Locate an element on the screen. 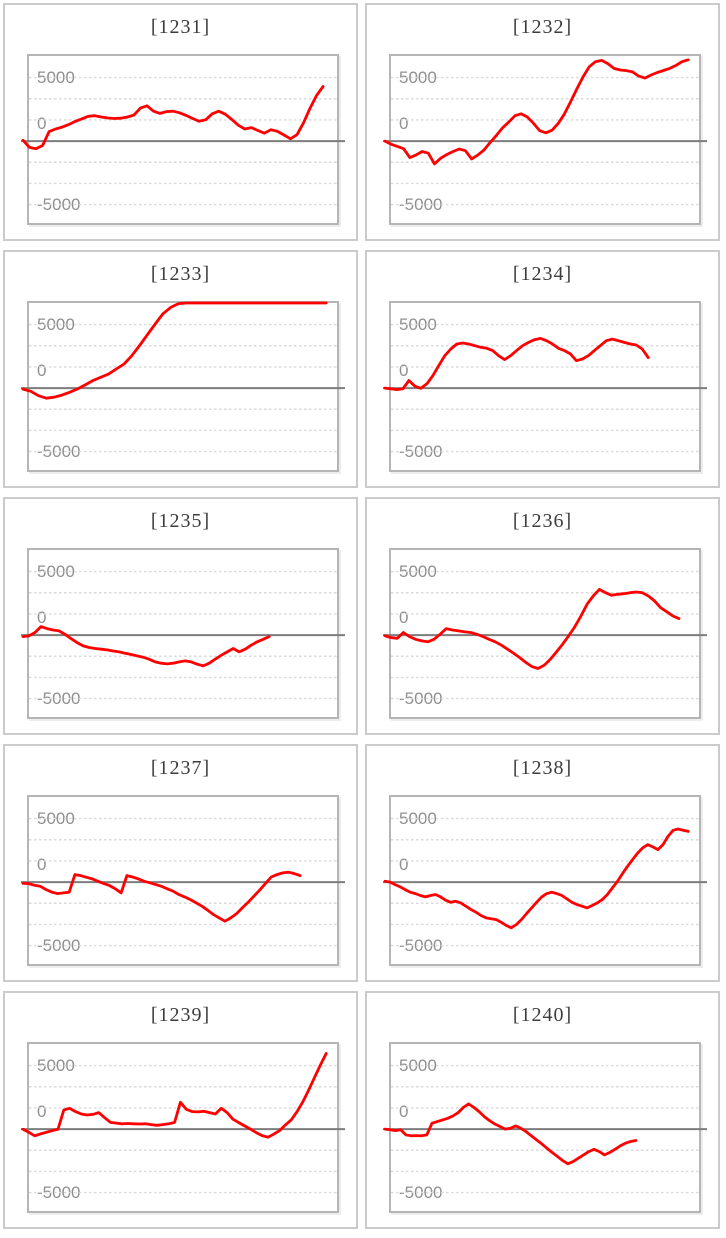 This screenshot has width=726, height=1238. machine-number-title: [1237] is located at coordinates (180, 768).